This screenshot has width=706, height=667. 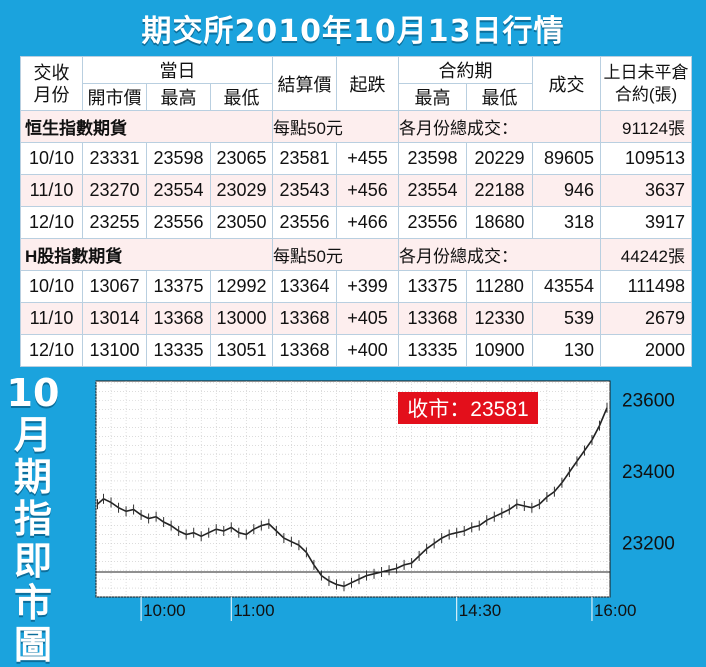 What do you see at coordinates (178, 190) in the screenshot?
I see `cell-high: 23554` at bounding box center [178, 190].